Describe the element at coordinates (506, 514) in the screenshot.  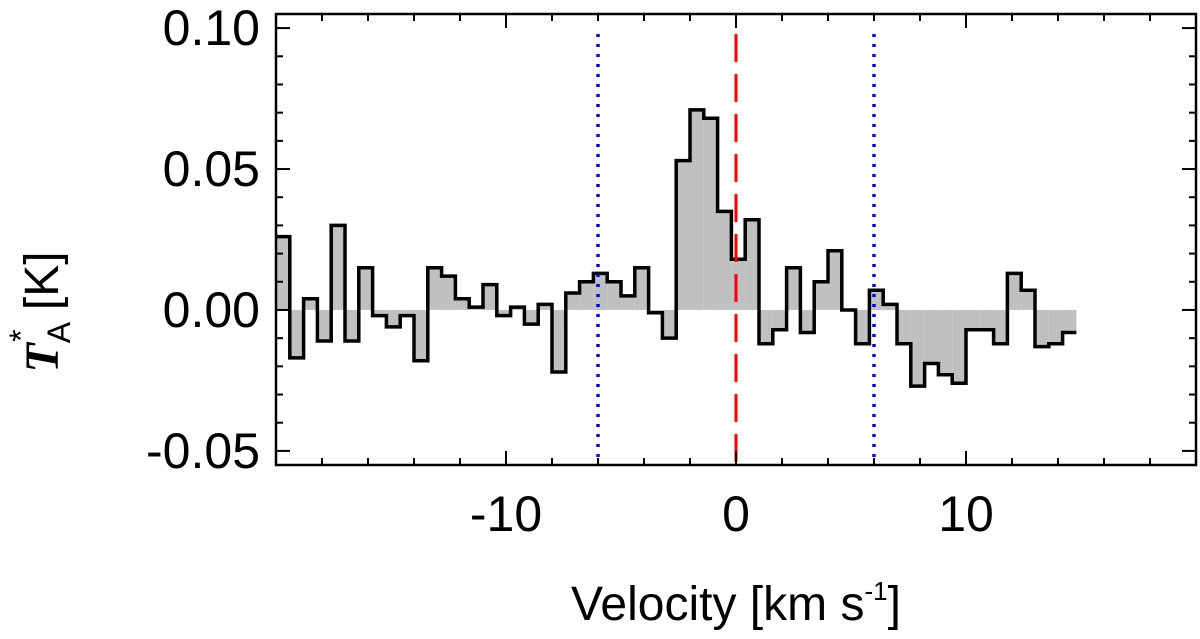
I see `x-tick-label: -10` at that location.